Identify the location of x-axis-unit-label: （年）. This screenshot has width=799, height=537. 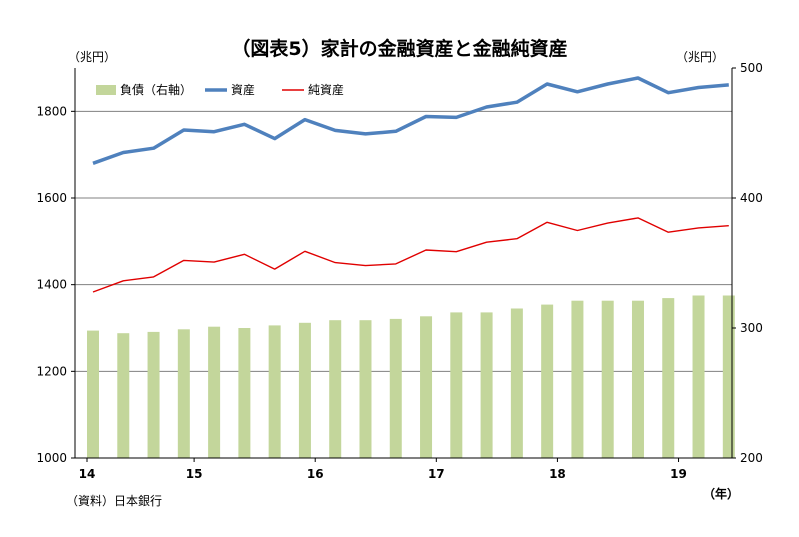
(721, 494).